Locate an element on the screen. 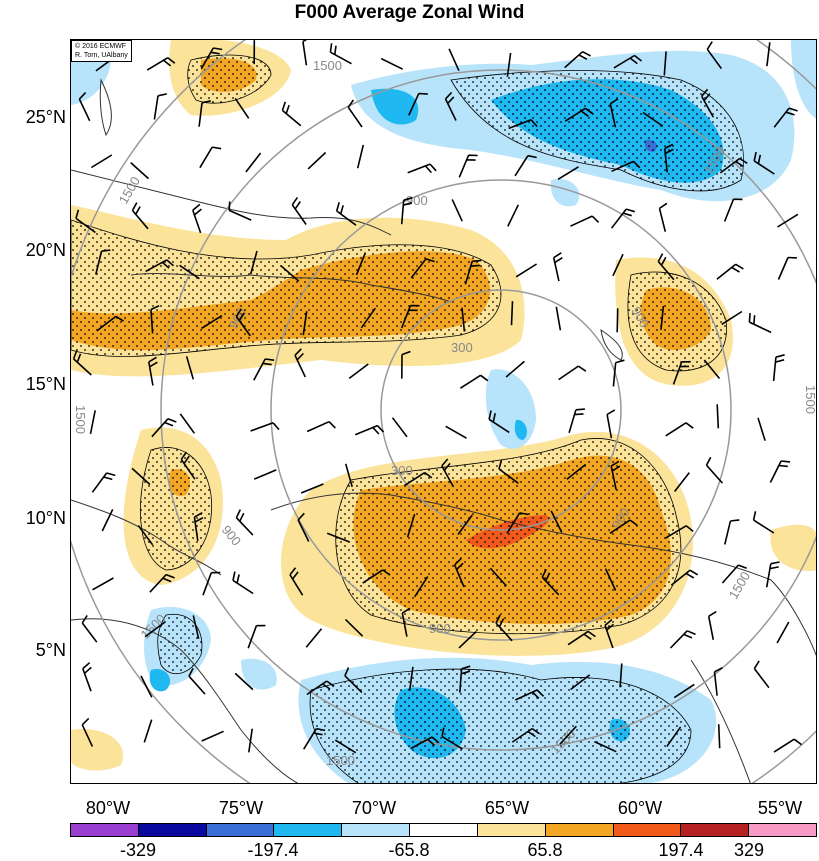 Image resolution: width=819 pixels, height=861 pixels. lon-label-75w: 75°W is located at coordinates (241, 808).